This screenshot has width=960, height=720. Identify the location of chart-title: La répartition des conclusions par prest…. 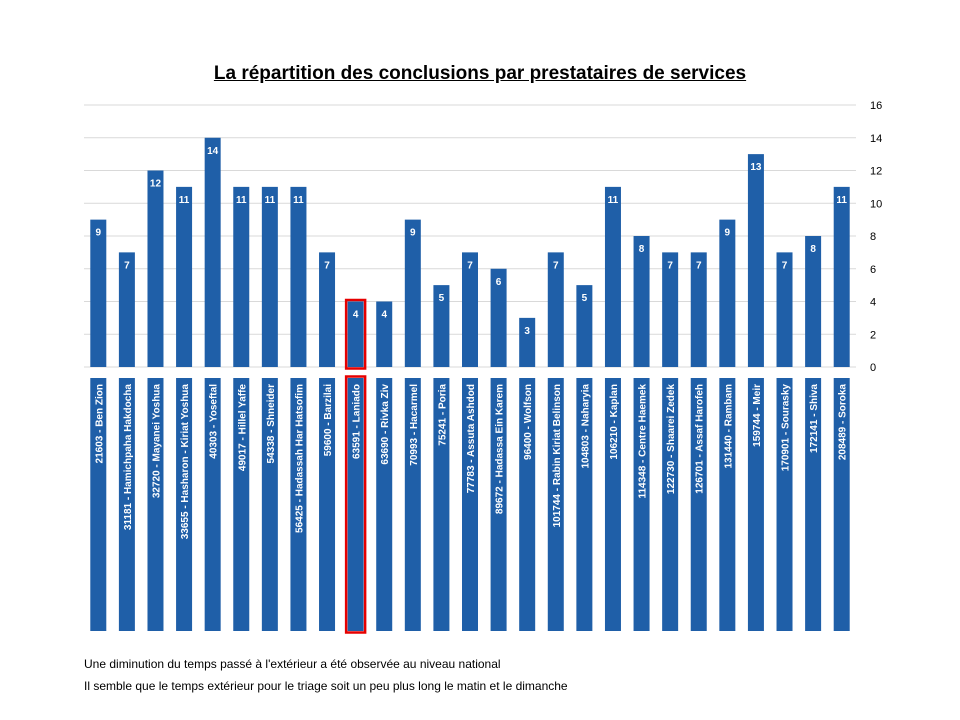
(480, 73).